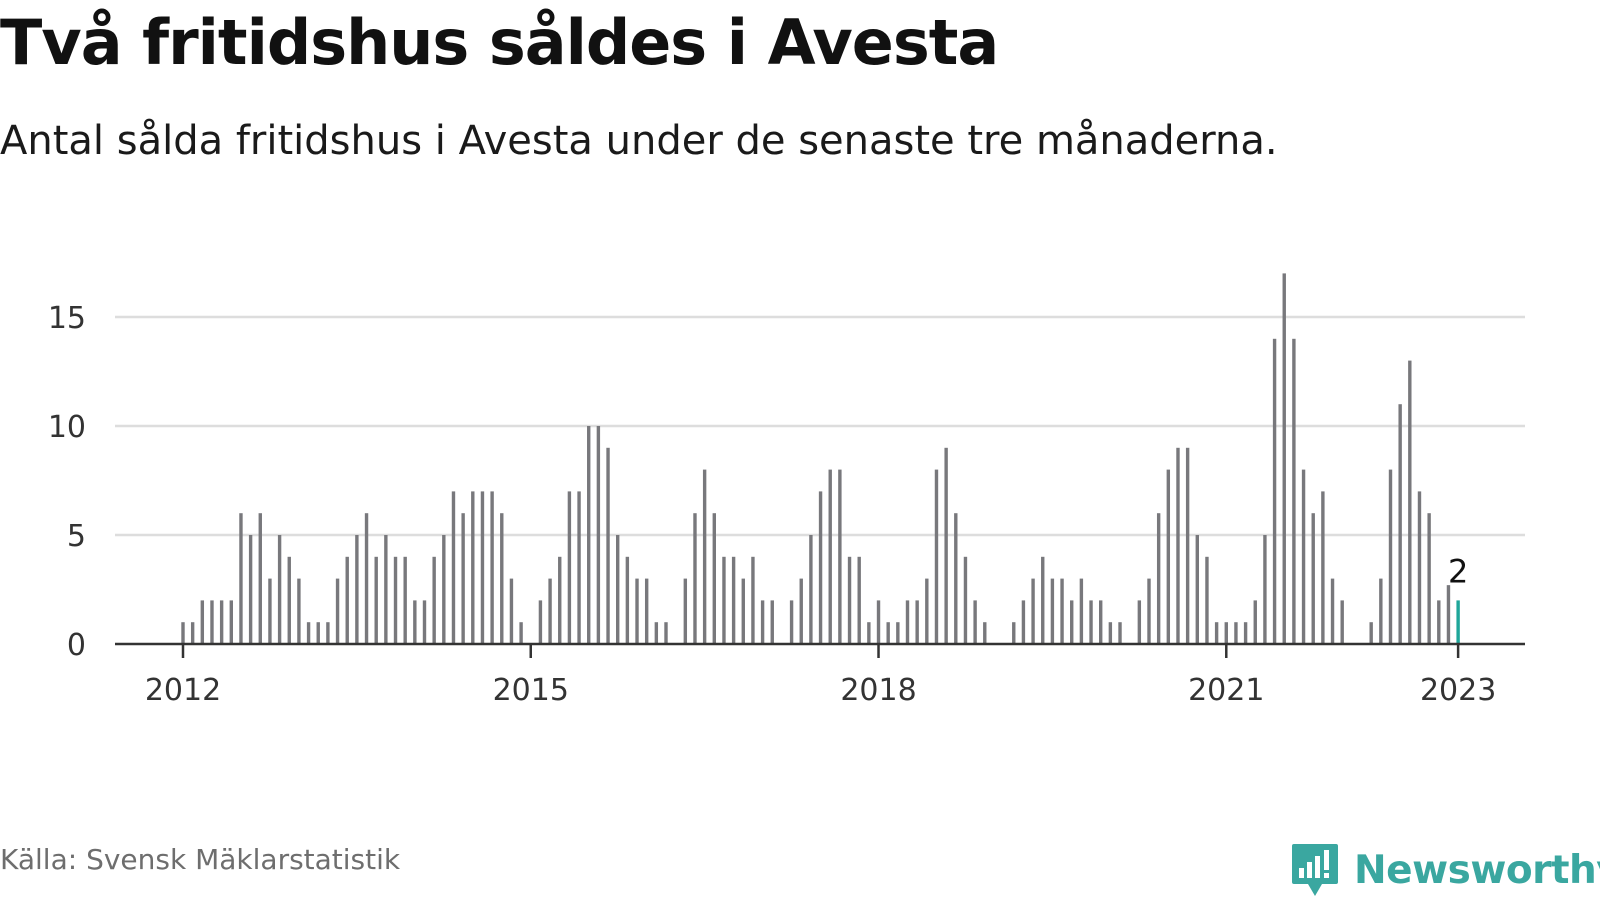 This screenshot has width=1600, height=900. I want to click on x-tick-label: 2018, so click(878, 690).